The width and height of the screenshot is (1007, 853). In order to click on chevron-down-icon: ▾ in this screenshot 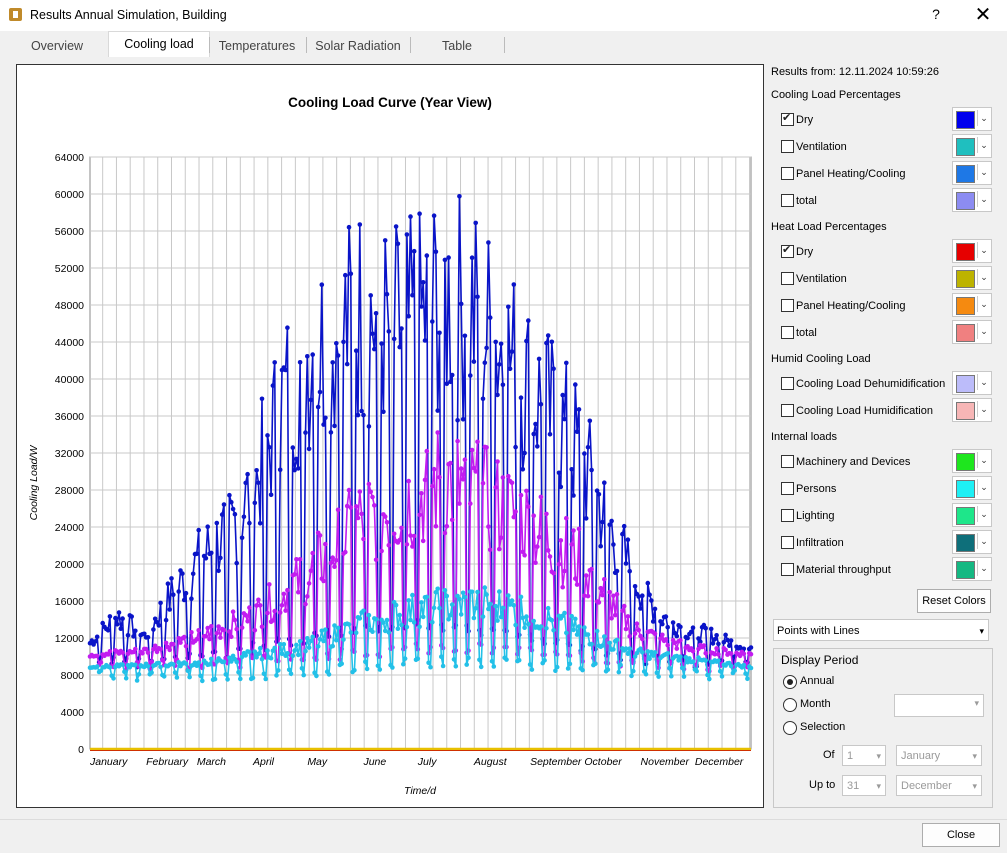, I will do `click(976, 703)`.